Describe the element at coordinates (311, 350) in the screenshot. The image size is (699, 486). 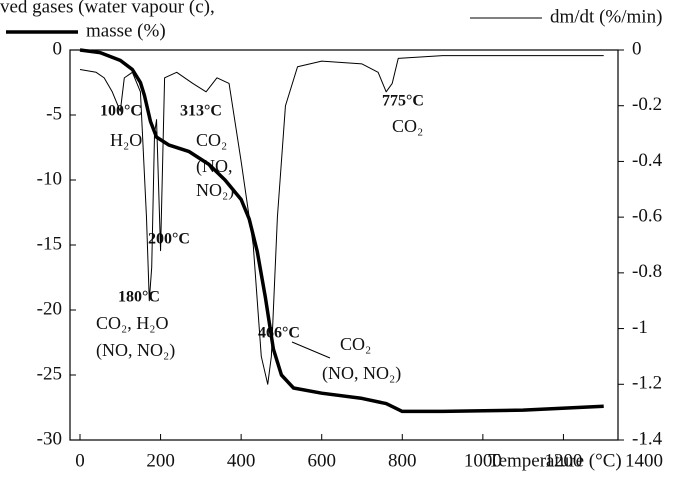
I see `annotation-leader` at that location.